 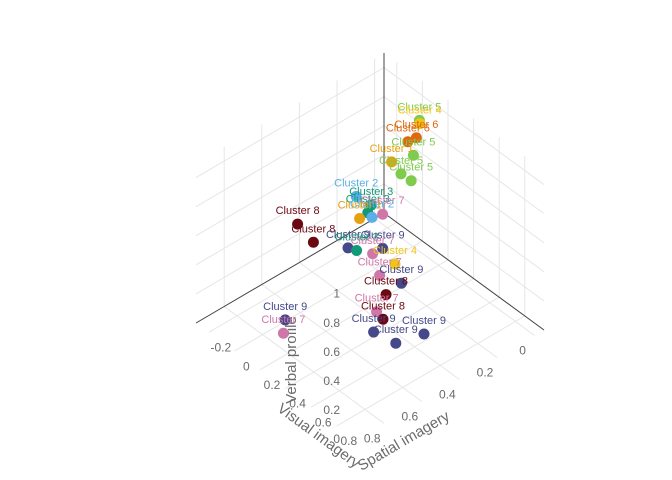 What do you see at coordinates (348, 441) in the screenshot?
I see `x-tick-label: 0.8` at bounding box center [348, 441].